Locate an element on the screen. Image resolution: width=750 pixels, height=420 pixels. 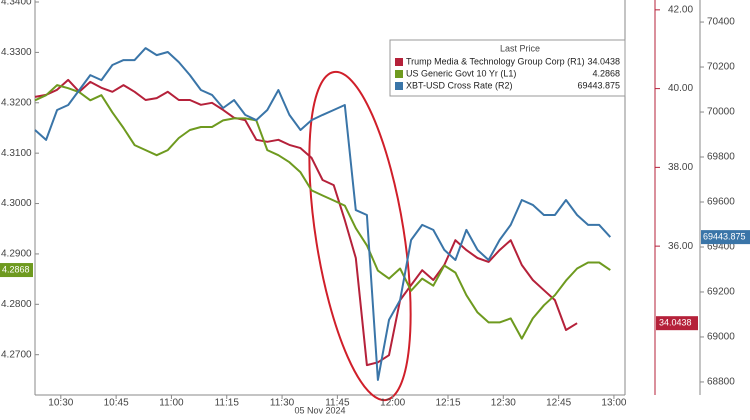
x-tick-label: 12:00 is located at coordinates (392, 403).